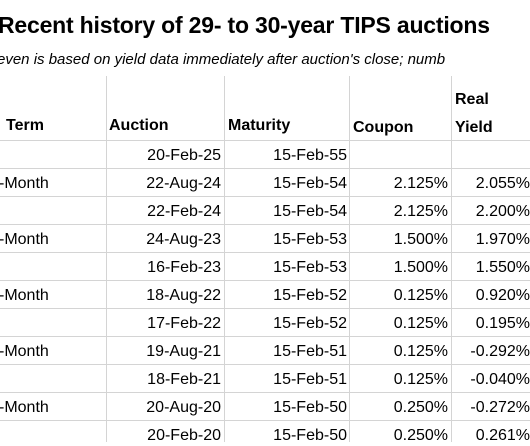  Describe the element at coordinates (265, 324) in the screenshot. I see `table-row: 17-Feb-22 15-Feb-52 0.125% 0.195%` at that location.